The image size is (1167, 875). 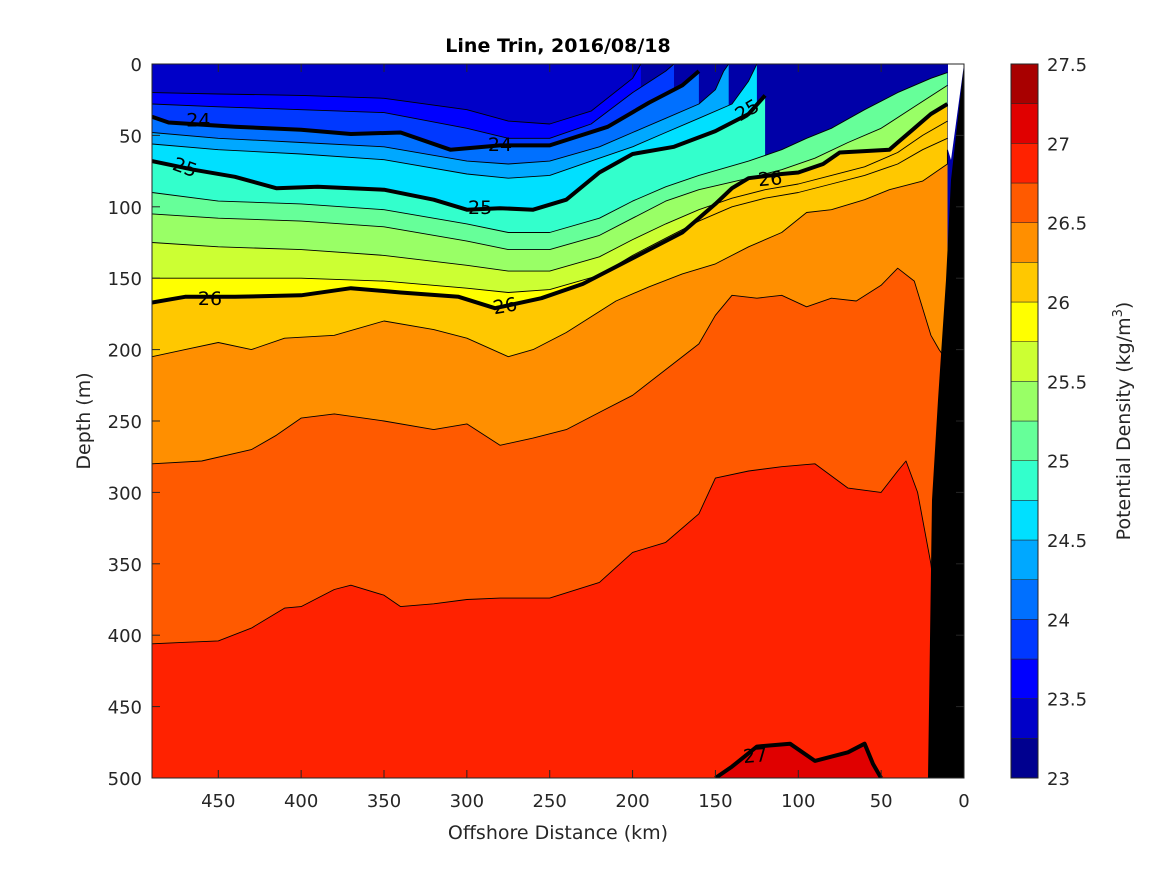 What do you see at coordinates (125, 351) in the screenshot?
I see `y-tick-label: 200` at bounding box center [125, 351].